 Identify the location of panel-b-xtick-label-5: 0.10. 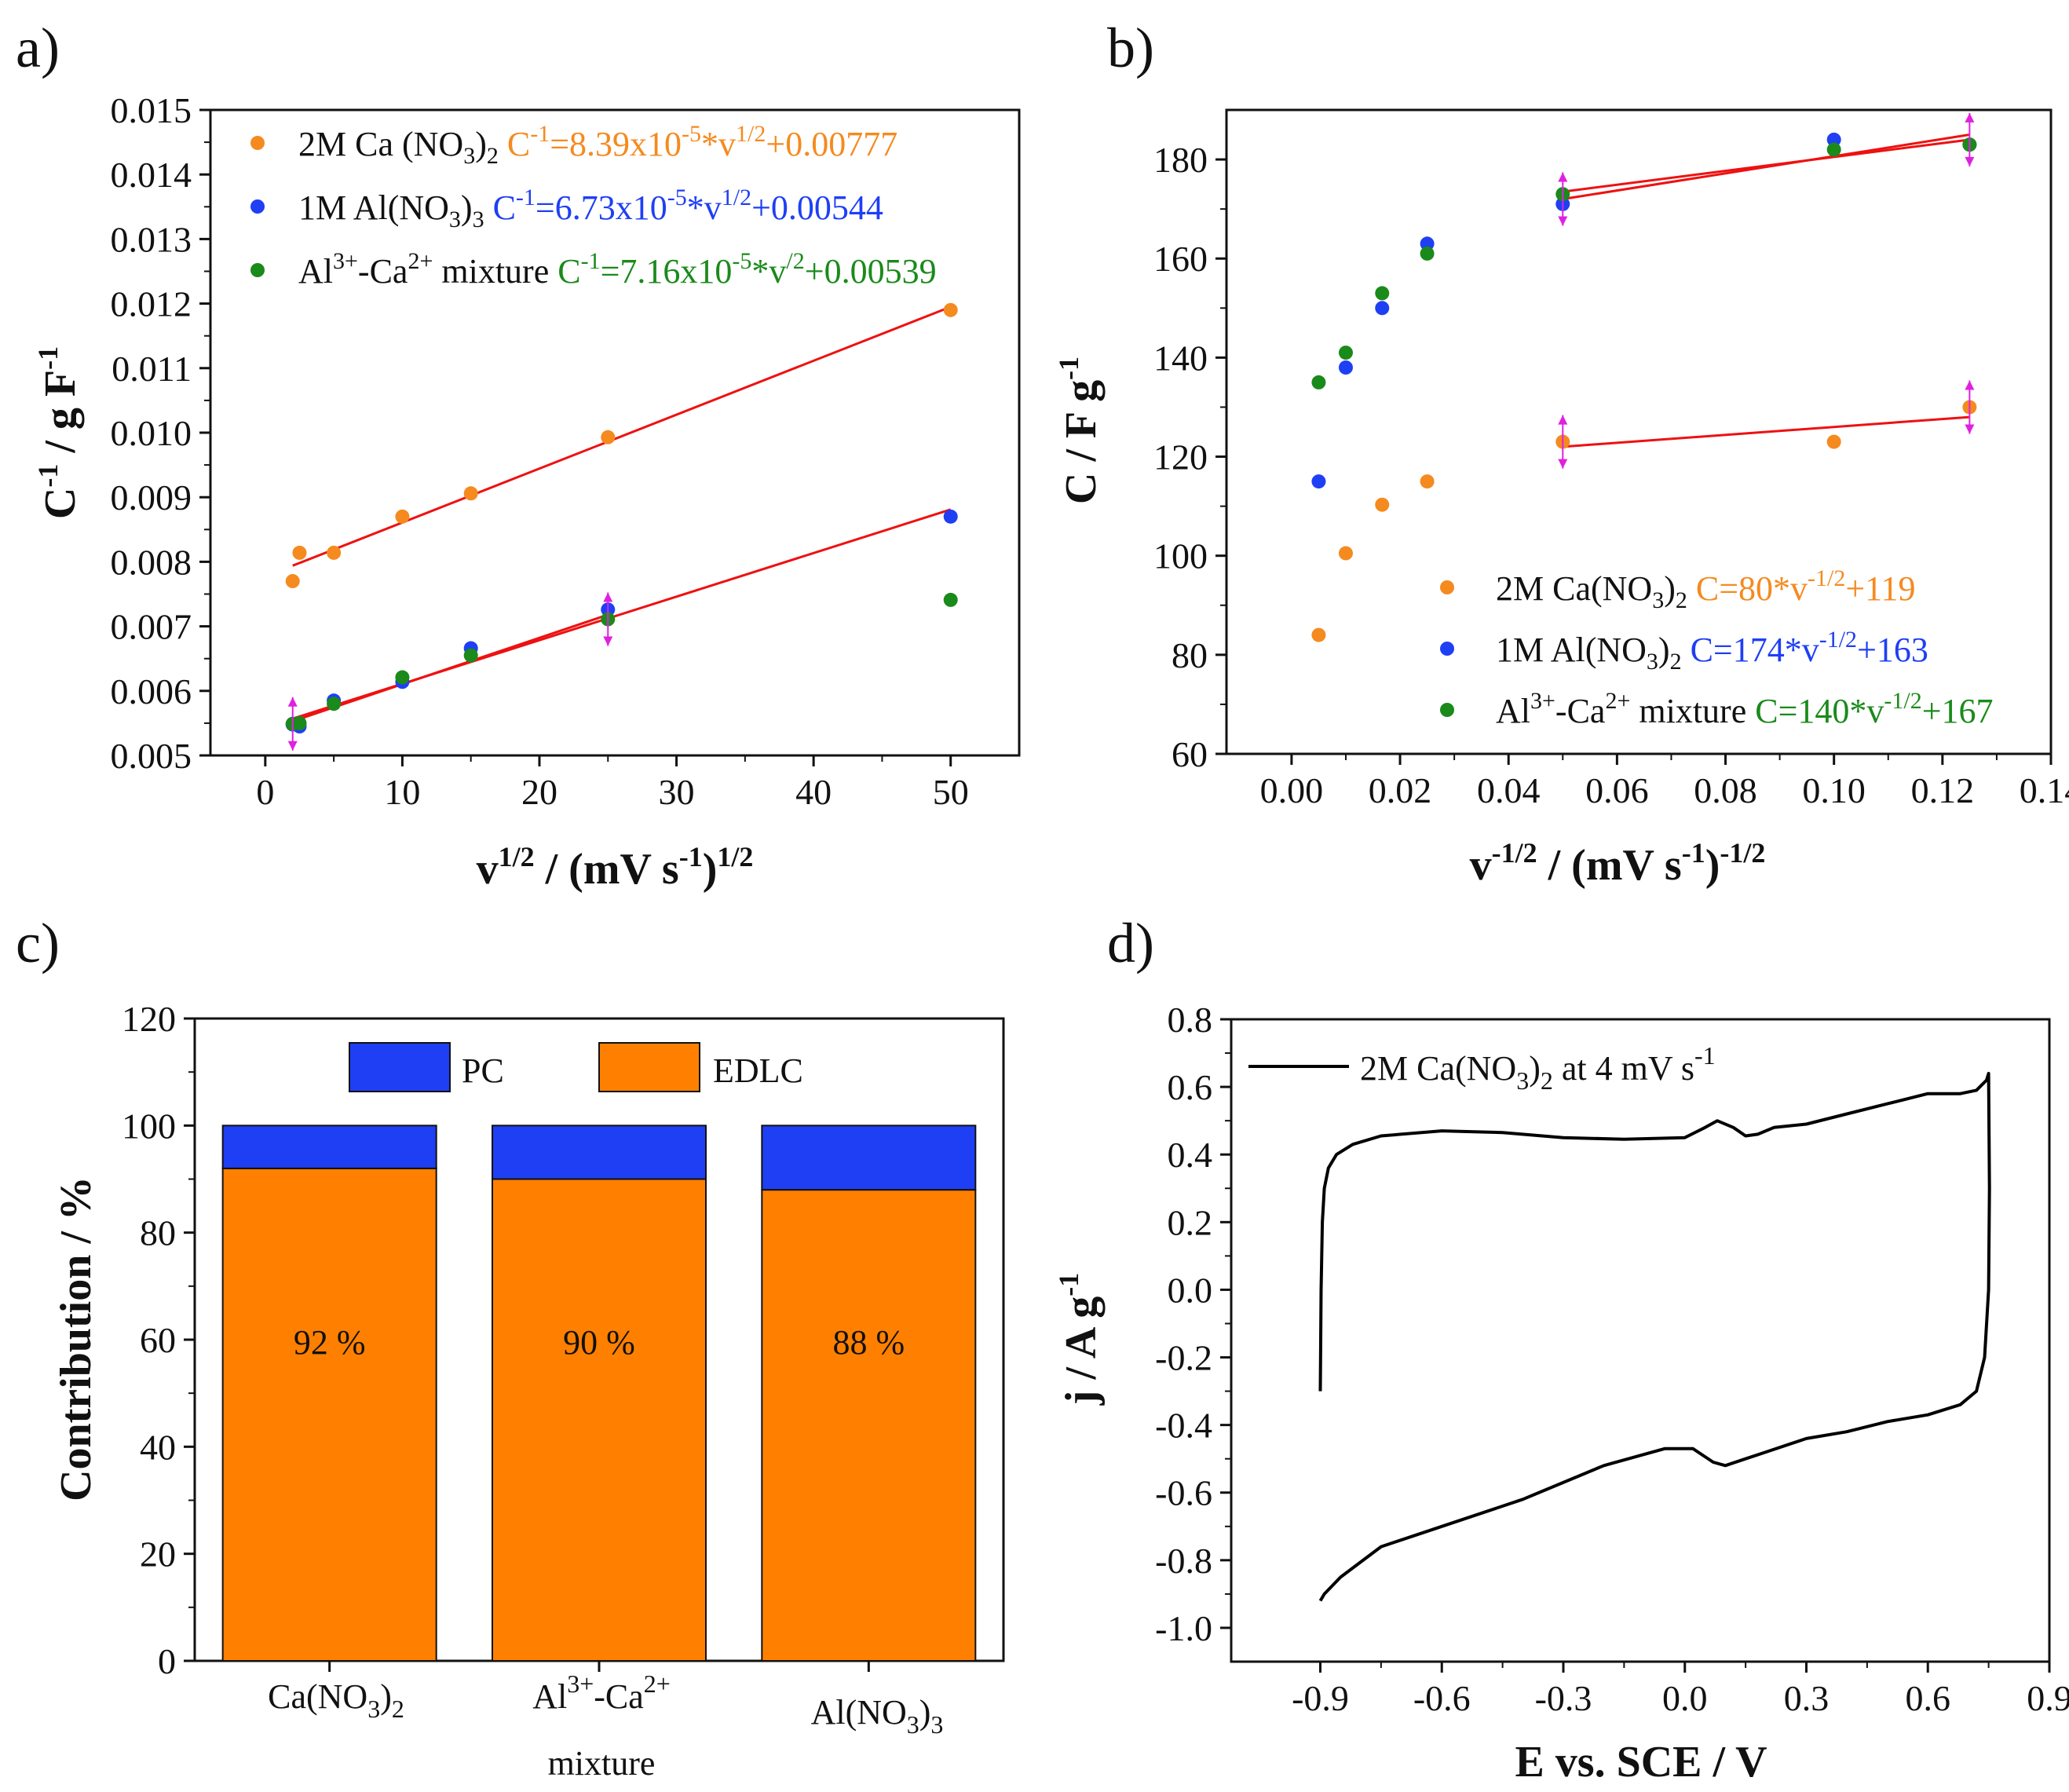
(1834, 790).